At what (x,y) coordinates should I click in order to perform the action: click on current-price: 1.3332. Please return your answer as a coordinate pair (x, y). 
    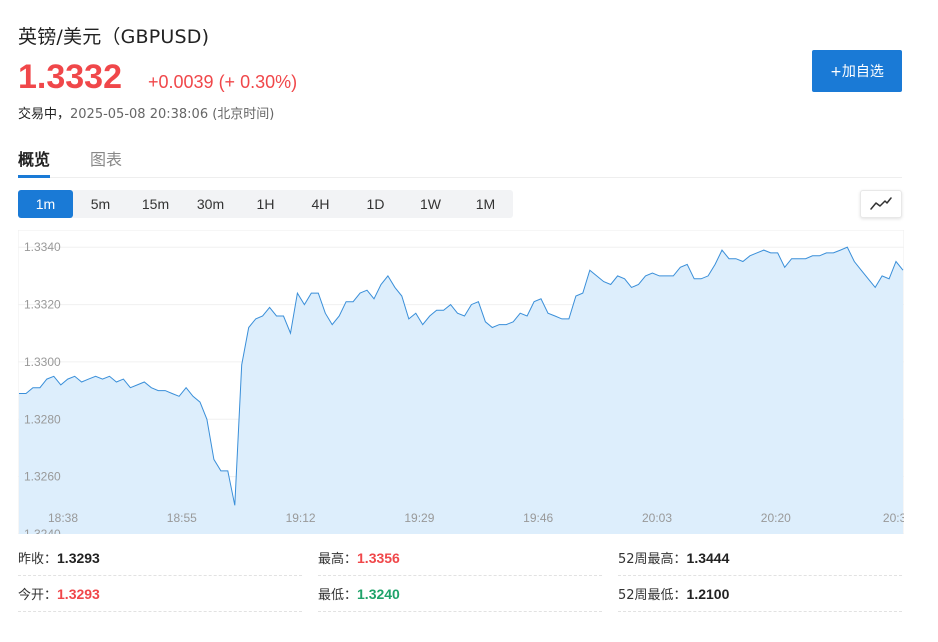
    Looking at the image, I should click on (70, 77).